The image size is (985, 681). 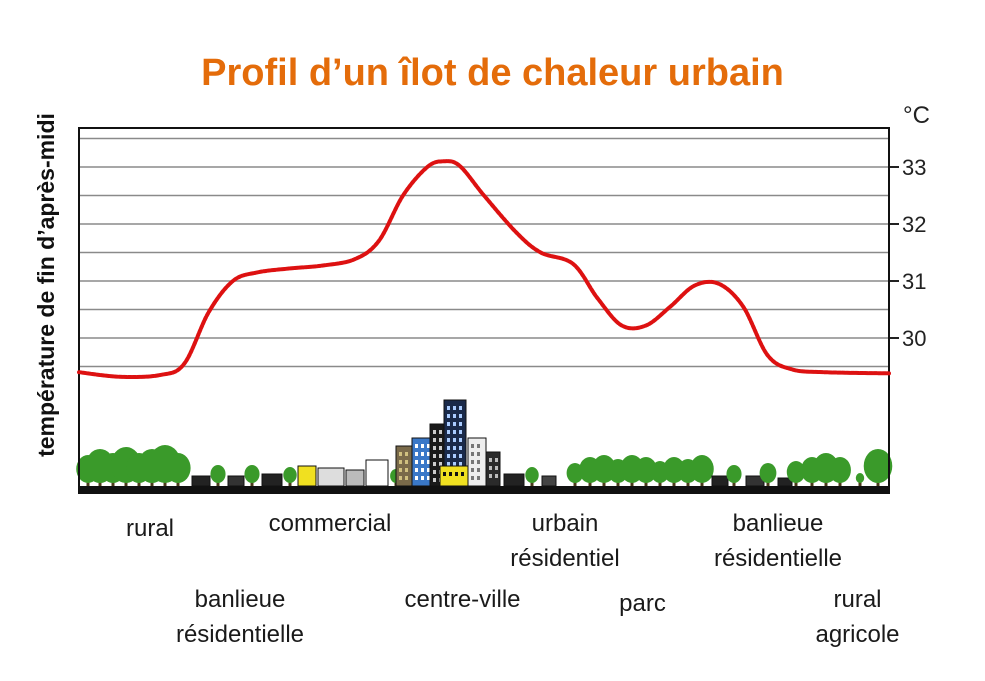 I want to click on y-axis-ticks: 30 31 32 33, so click(x=907, y=253).